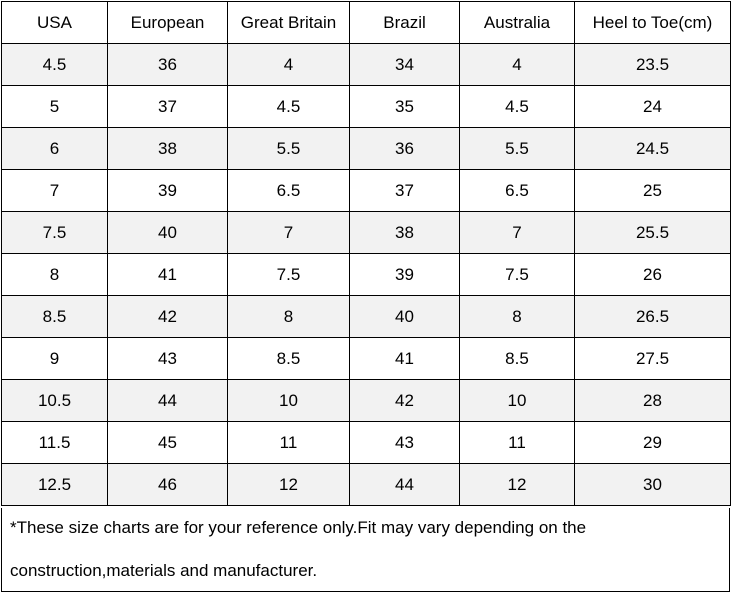 The image size is (731, 594). Describe the element at coordinates (167, 316) in the screenshot. I see `cell-european: 42` at that location.